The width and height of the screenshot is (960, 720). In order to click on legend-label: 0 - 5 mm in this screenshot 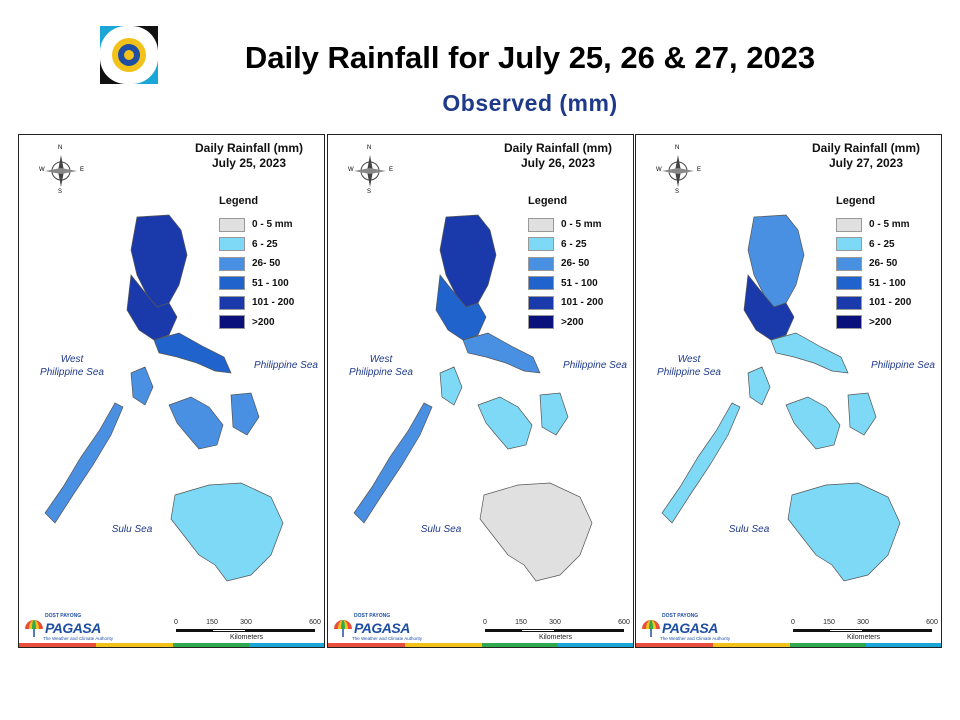, I will do `click(581, 225)`.